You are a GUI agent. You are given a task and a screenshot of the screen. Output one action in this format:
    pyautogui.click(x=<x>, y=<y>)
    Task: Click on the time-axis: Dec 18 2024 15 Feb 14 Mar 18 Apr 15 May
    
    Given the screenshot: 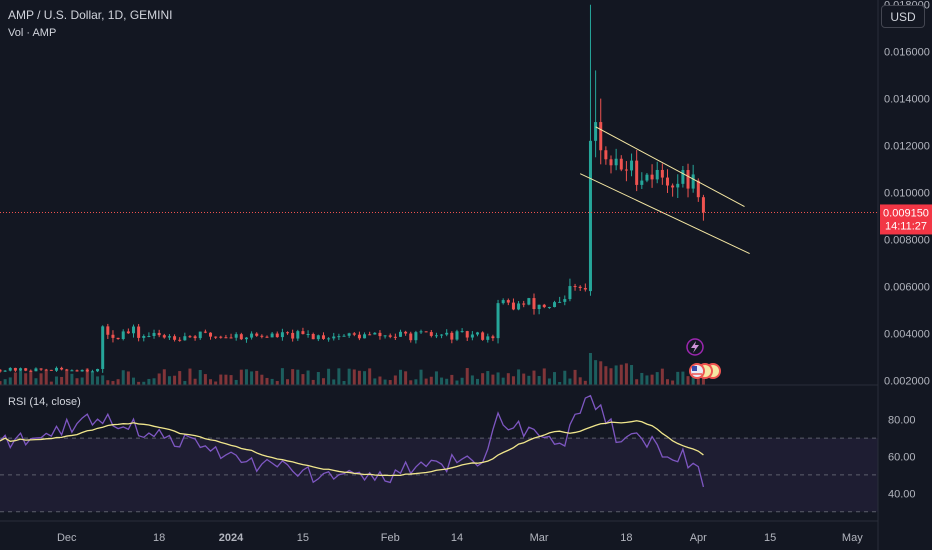 What is the action you would take?
    pyautogui.click(x=460, y=538)
    